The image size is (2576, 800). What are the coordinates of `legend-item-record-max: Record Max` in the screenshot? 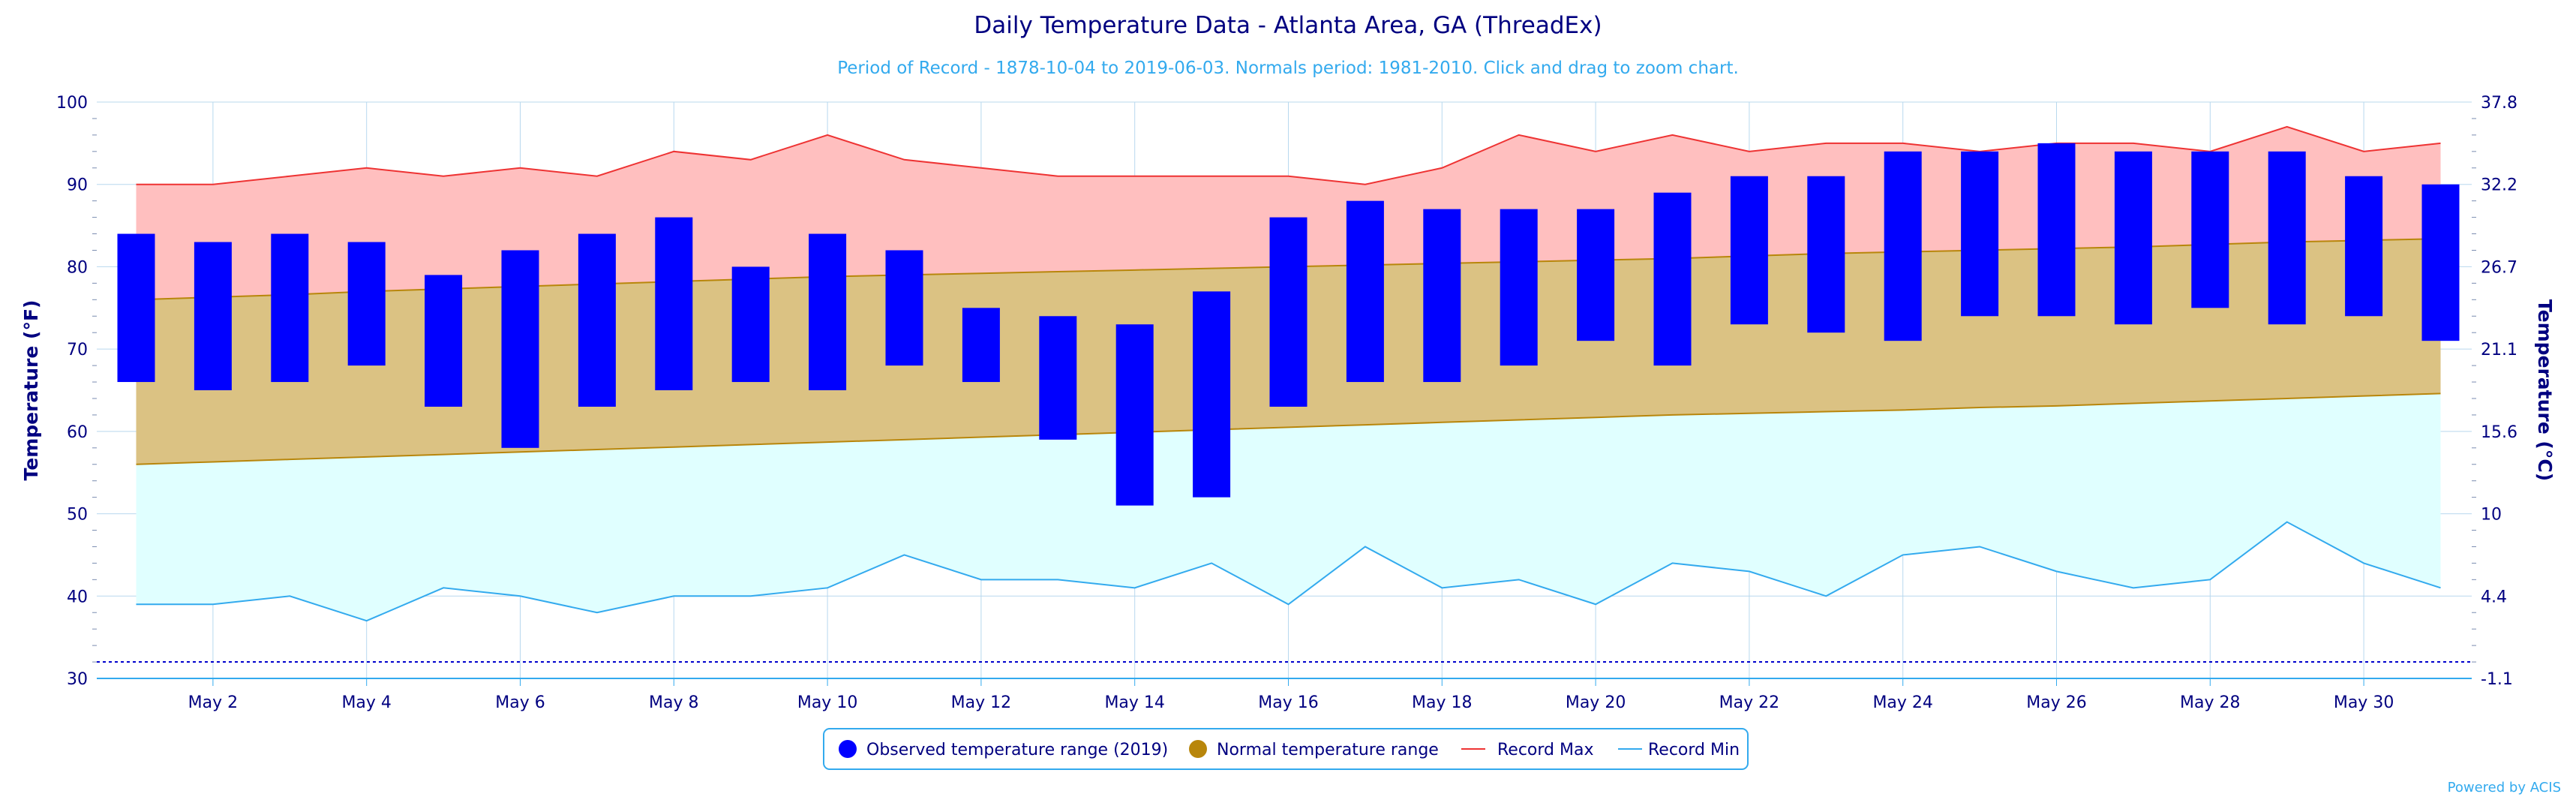 It's located at (1527, 750).